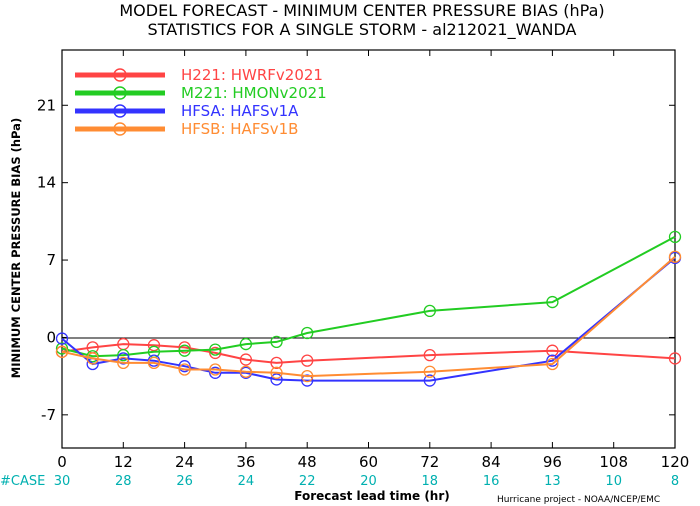  What do you see at coordinates (123, 481) in the screenshot?
I see `case-count: 28` at bounding box center [123, 481].